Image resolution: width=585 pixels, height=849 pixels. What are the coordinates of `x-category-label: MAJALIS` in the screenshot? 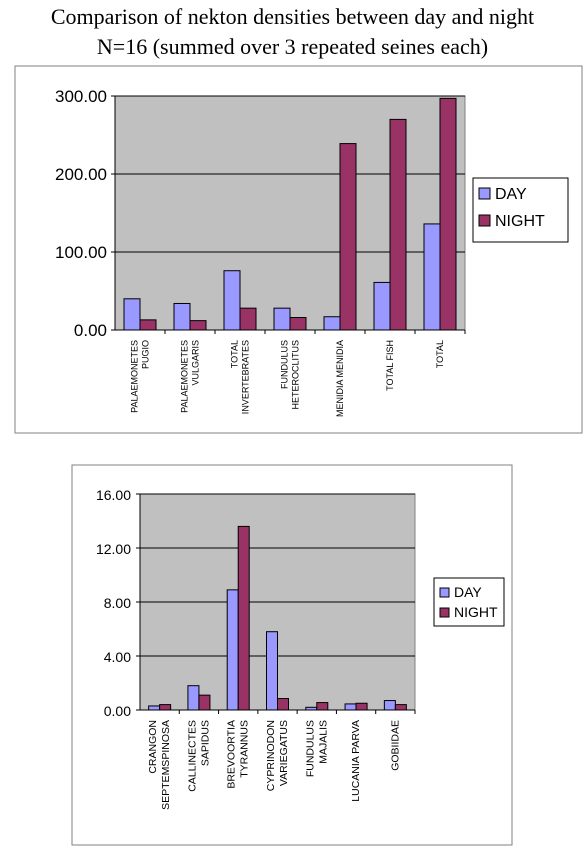 It's located at (323, 742).